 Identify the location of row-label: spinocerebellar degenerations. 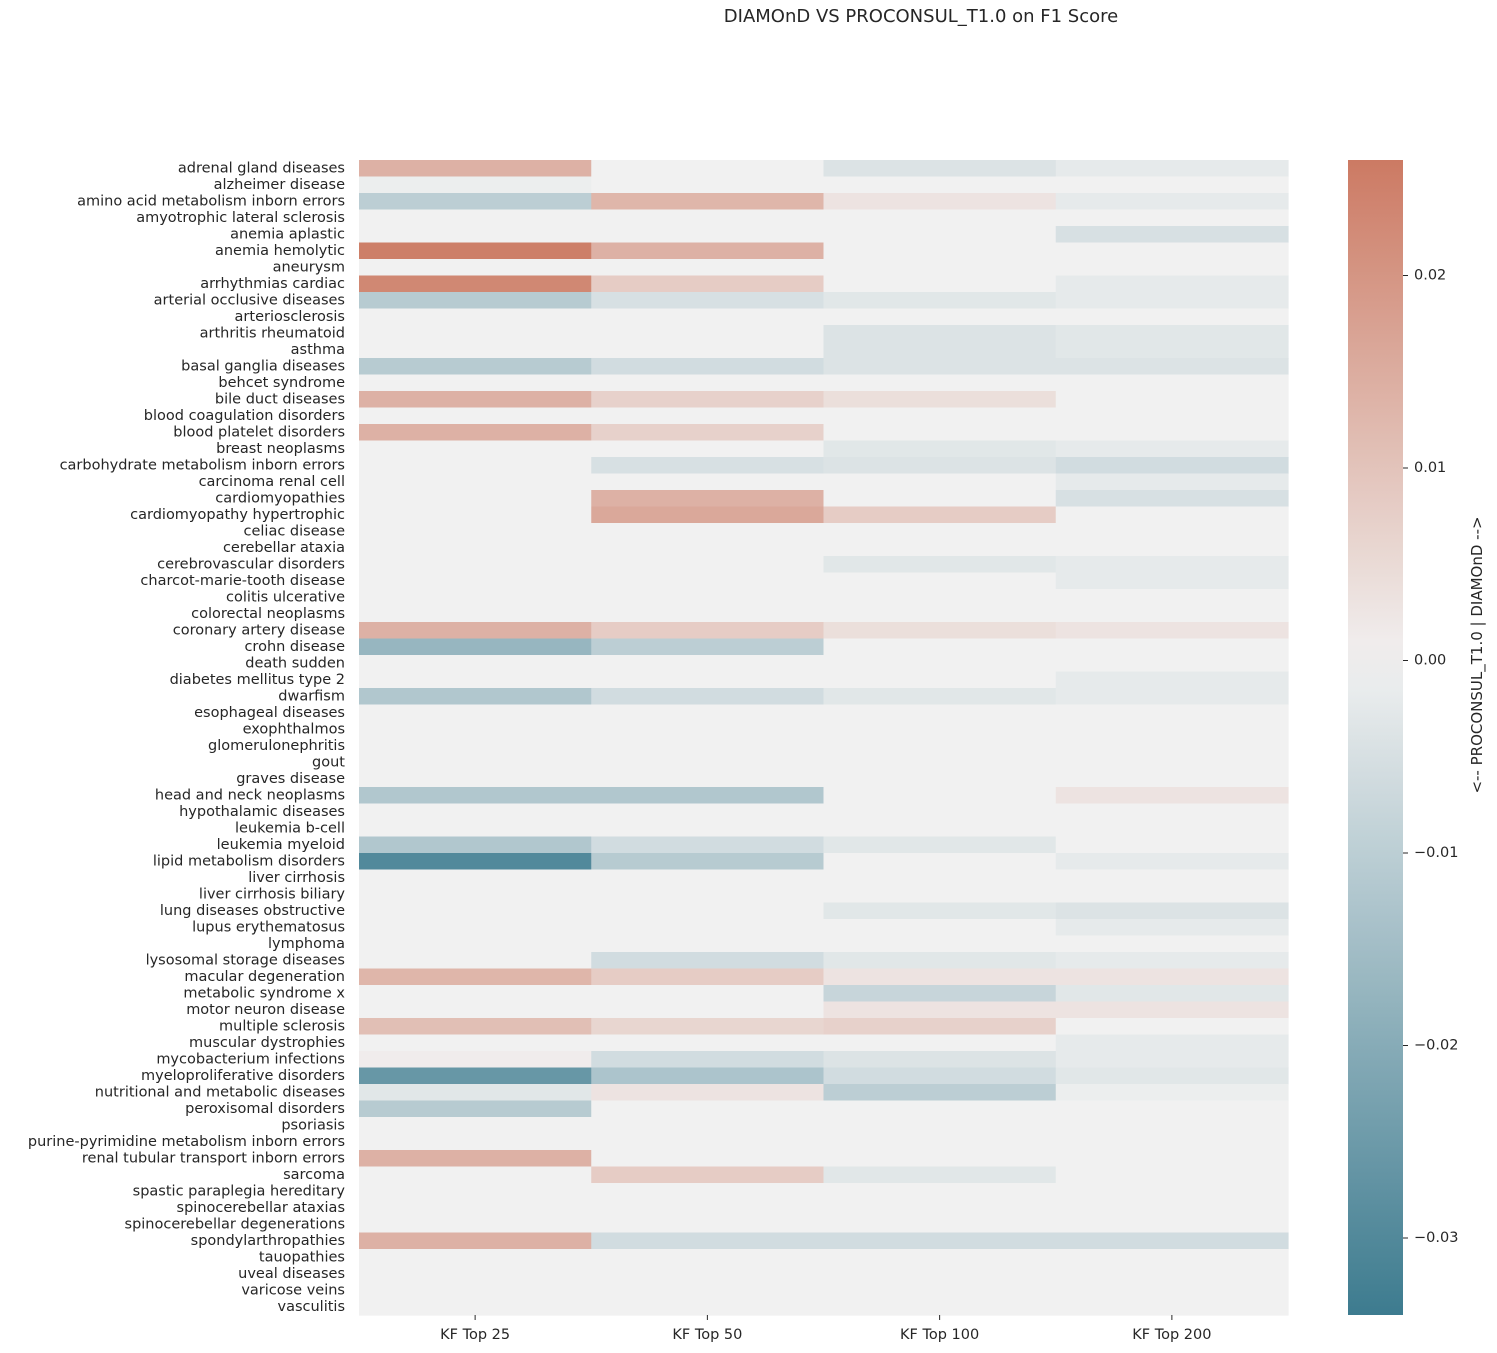
(235, 1224).